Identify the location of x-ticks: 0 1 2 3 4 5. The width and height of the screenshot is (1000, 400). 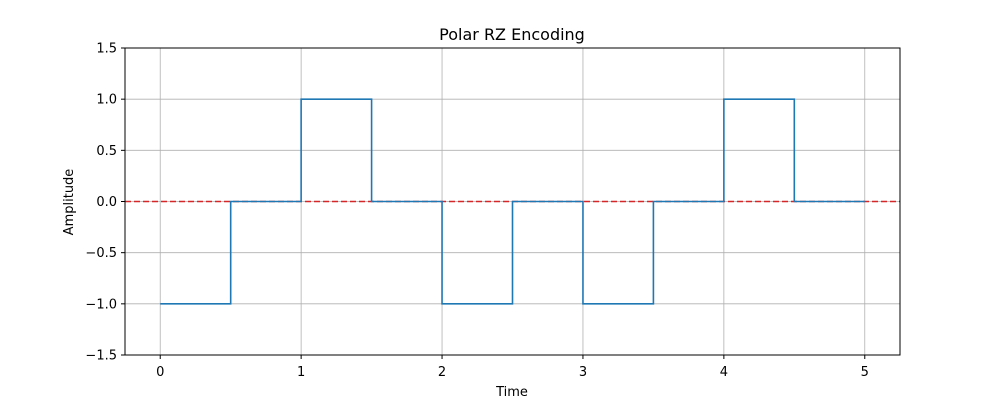
(512, 367).